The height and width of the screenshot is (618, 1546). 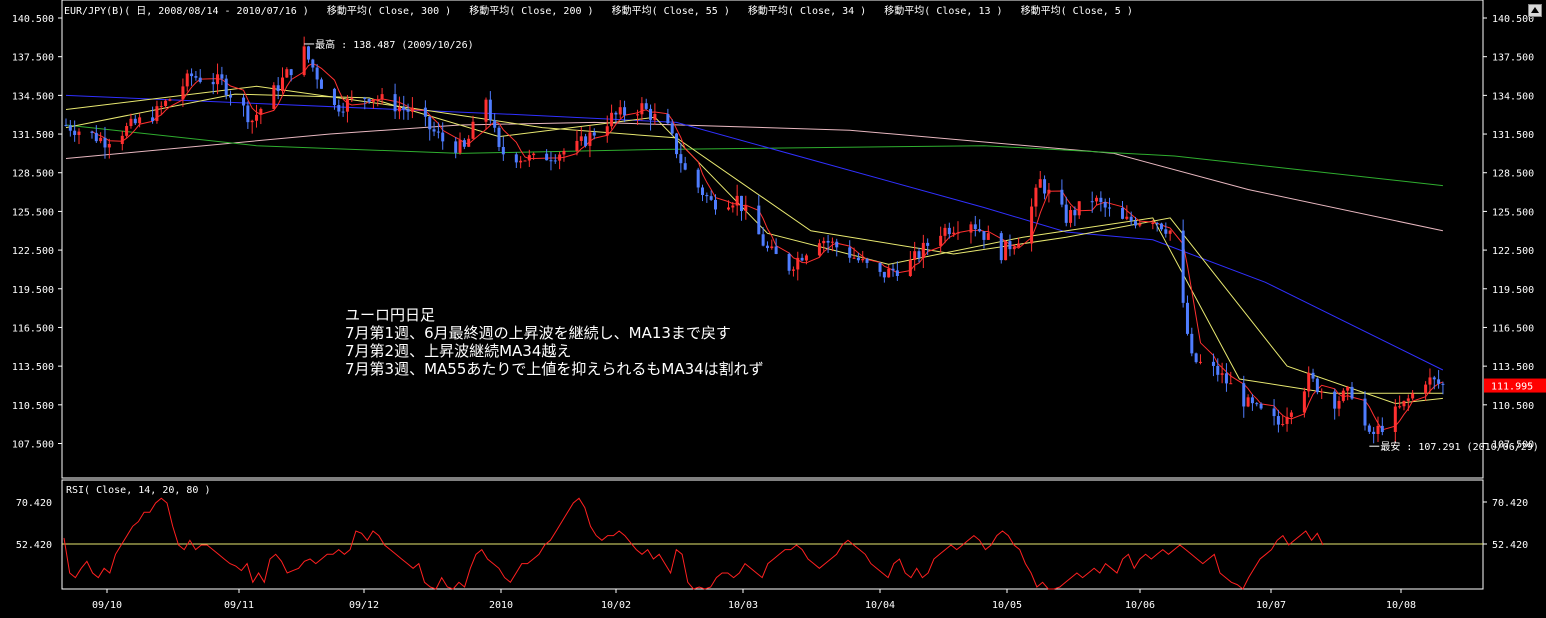 I want to click on y-tick-label-right: 131.500, so click(x=1513, y=135).